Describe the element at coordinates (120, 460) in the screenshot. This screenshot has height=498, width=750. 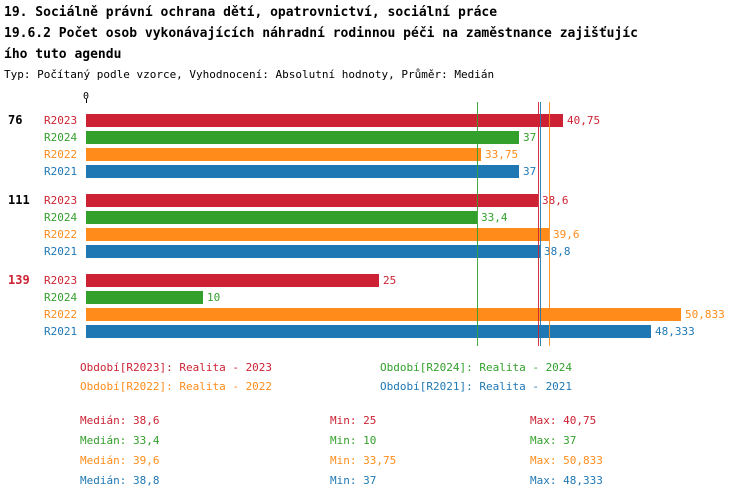
I see `stat-median: Medián: 39,6` at that location.